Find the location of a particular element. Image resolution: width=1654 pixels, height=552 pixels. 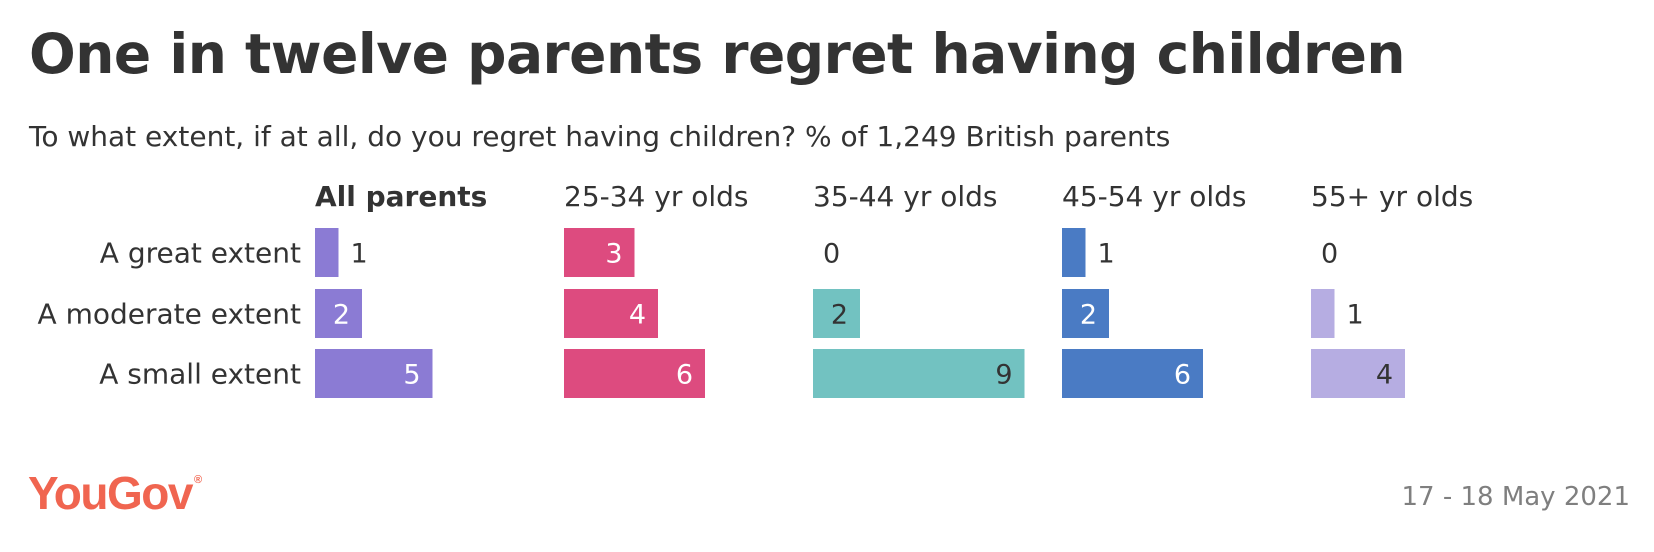

category-label: A small extent is located at coordinates (200, 374).